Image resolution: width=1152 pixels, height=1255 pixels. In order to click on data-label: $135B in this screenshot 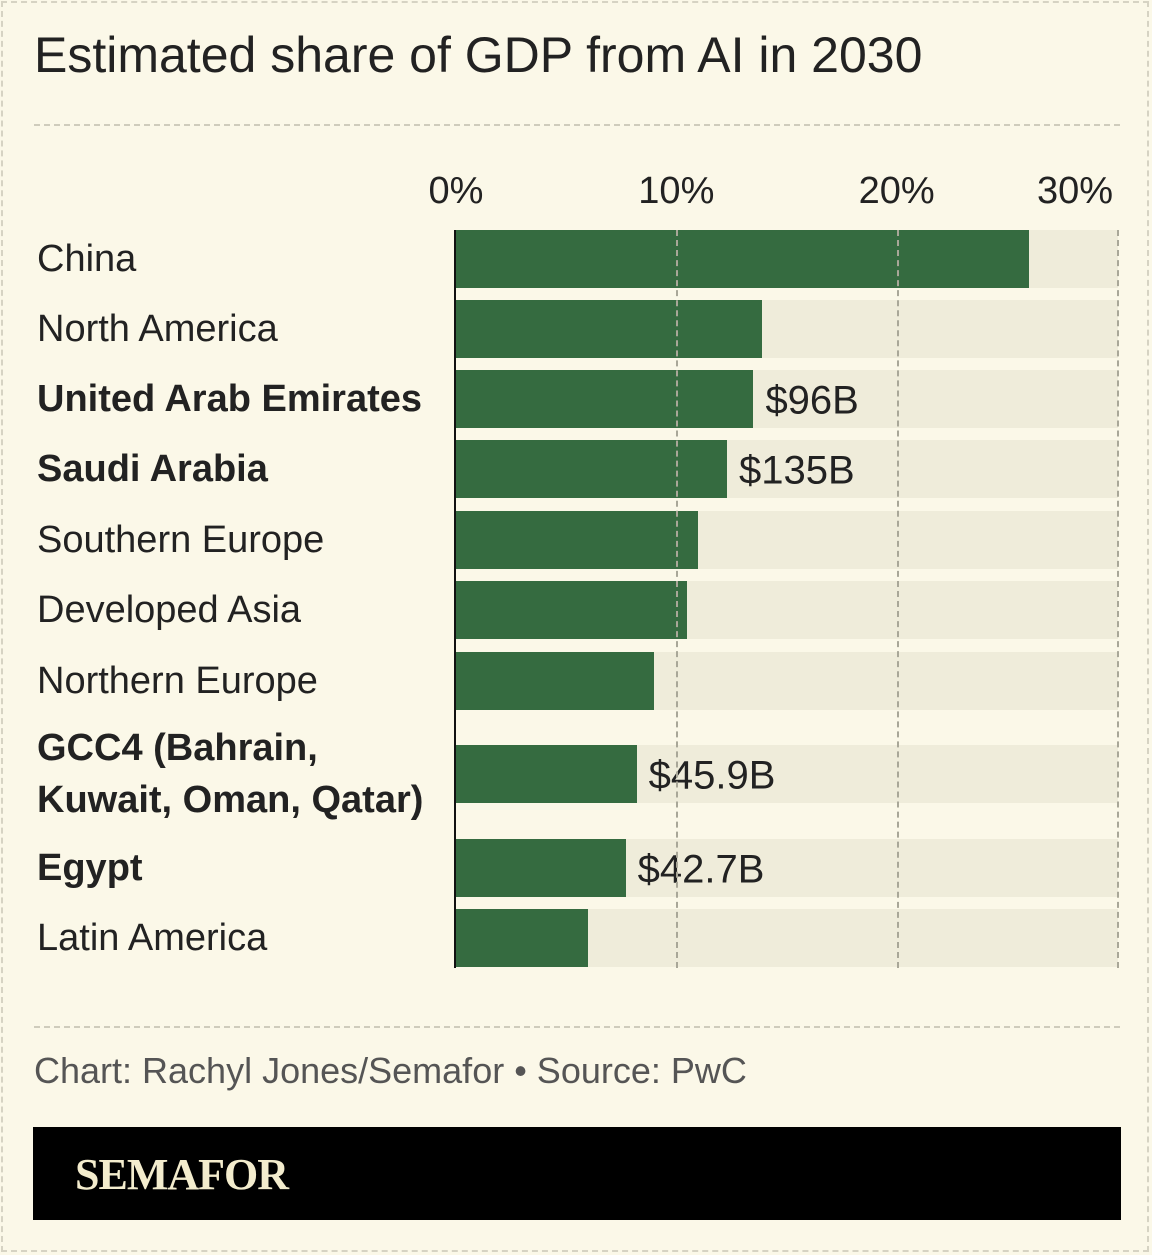, I will do `click(797, 470)`.